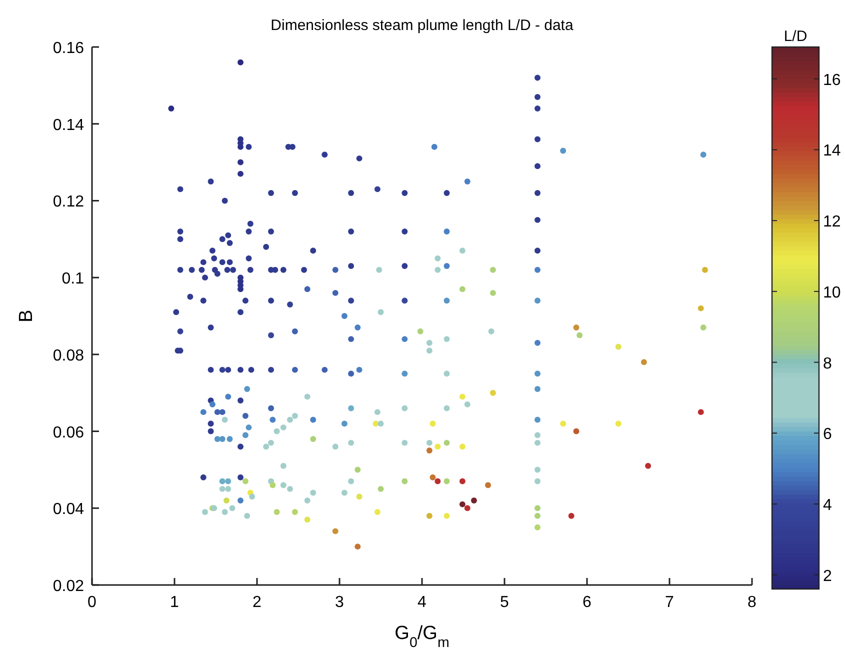  What do you see at coordinates (827, 363) in the screenshot?
I see `color-bar-label: 8` at bounding box center [827, 363].